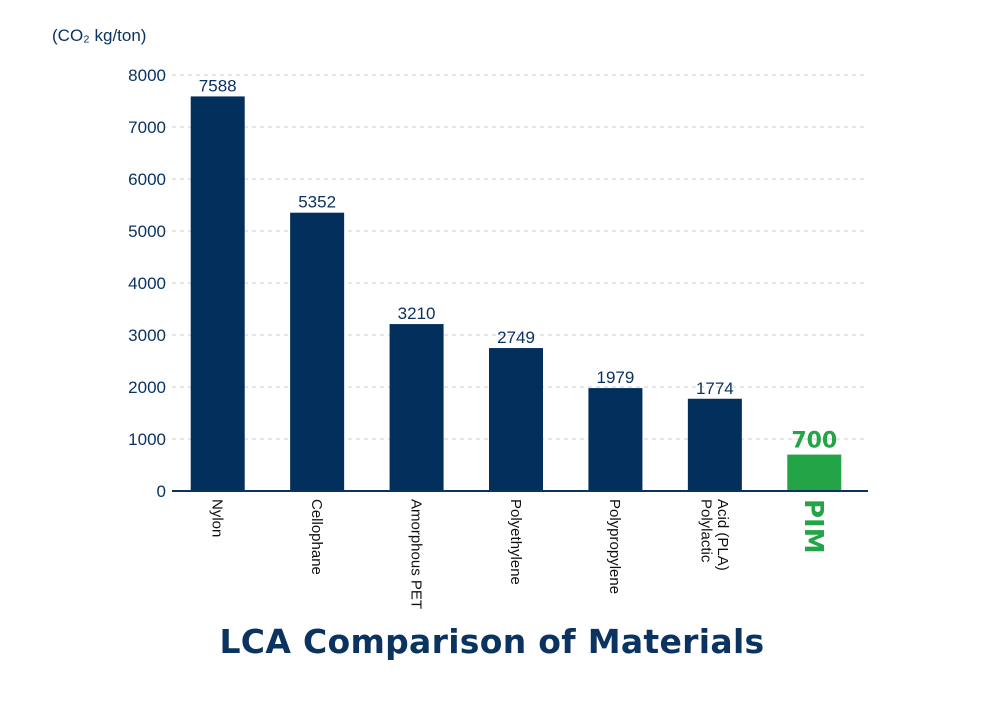 The image size is (984, 704). Describe the element at coordinates (147, 335) in the screenshot. I see `y-tick-label: 3000` at that location.